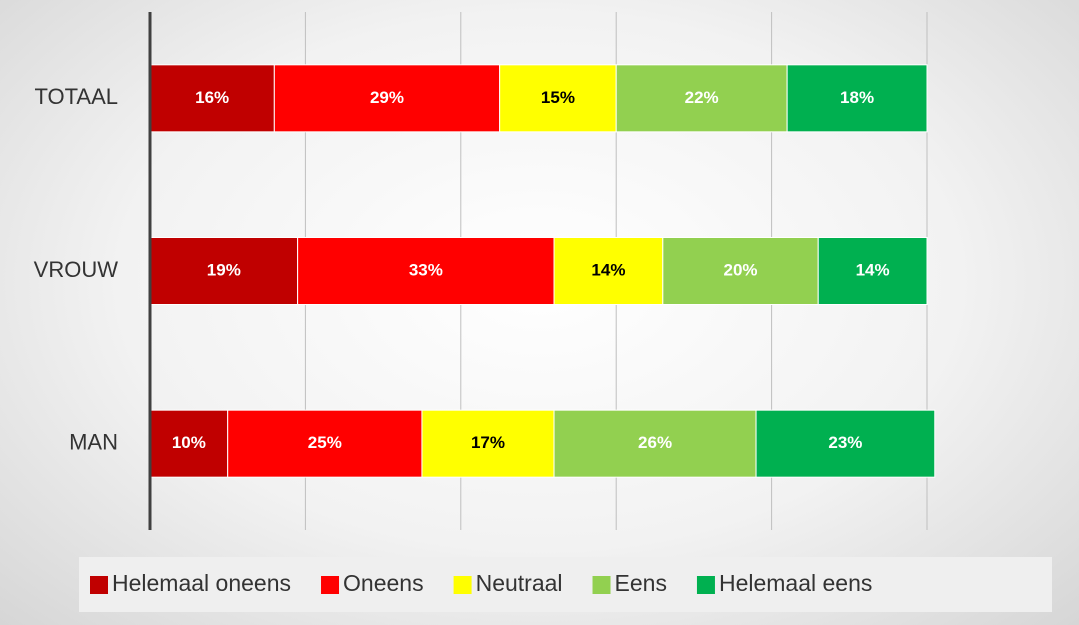 This screenshot has width=1079, height=625. I want to click on y-tick-label: VROUW, so click(76, 269).